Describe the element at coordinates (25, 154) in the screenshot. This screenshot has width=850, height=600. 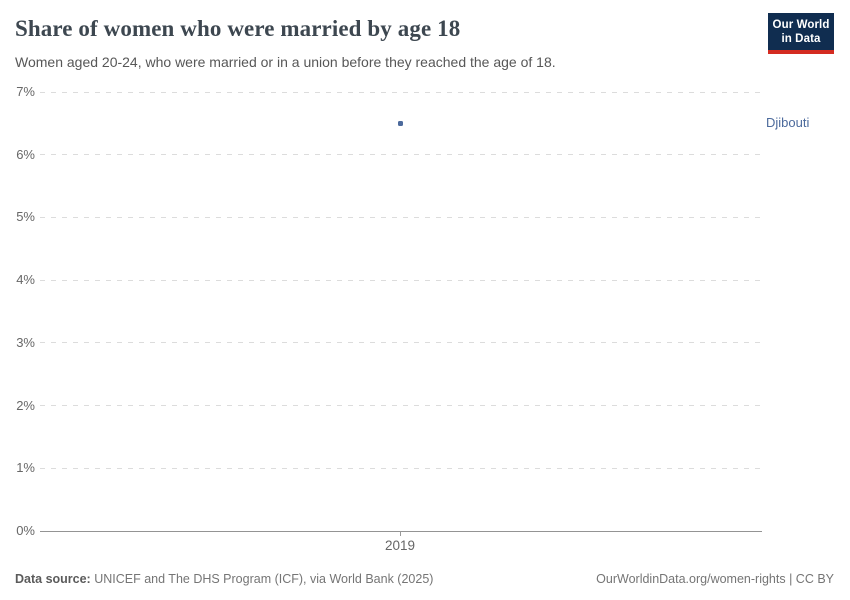
I see `y-axis-tick-label: 6%` at that location.